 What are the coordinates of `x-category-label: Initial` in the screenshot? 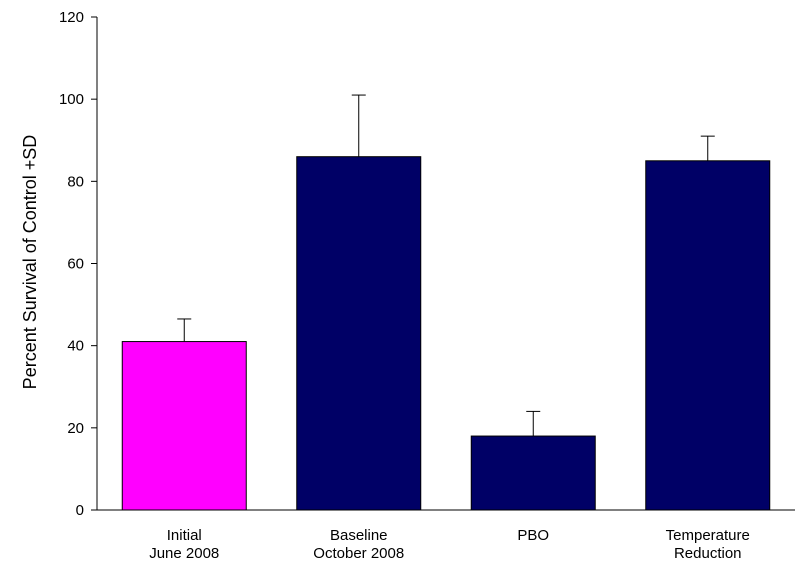 It's located at (184, 535).